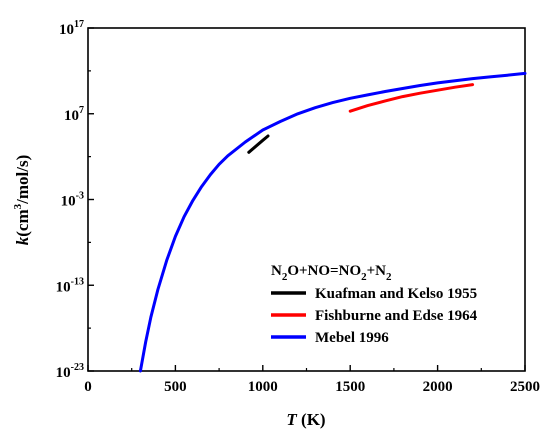 The height and width of the screenshot is (440, 550). What do you see at coordinates (312, 380) in the screenshot?
I see `x-ticks: 0 500 1000 1500 2000 2500` at bounding box center [312, 380].